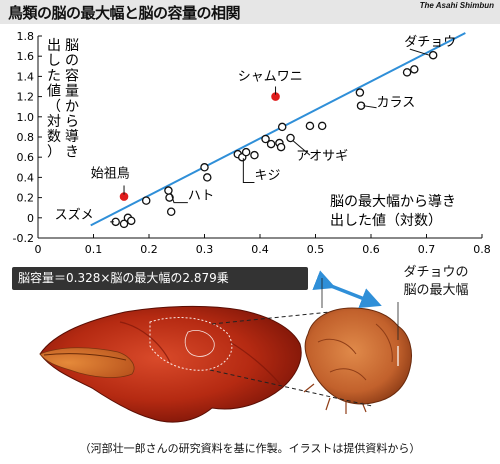  Describe the element at coordinates (160, 278) in the screenshot. I see `formula-box: 脳容量＝0.328×脳の最大幅の2.879乗` at that location.